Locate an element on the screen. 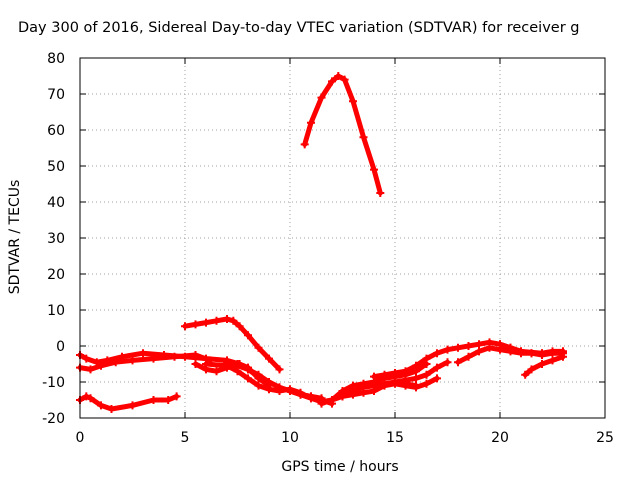  y-tick-label: 80 is located at coordinates (56, 59).